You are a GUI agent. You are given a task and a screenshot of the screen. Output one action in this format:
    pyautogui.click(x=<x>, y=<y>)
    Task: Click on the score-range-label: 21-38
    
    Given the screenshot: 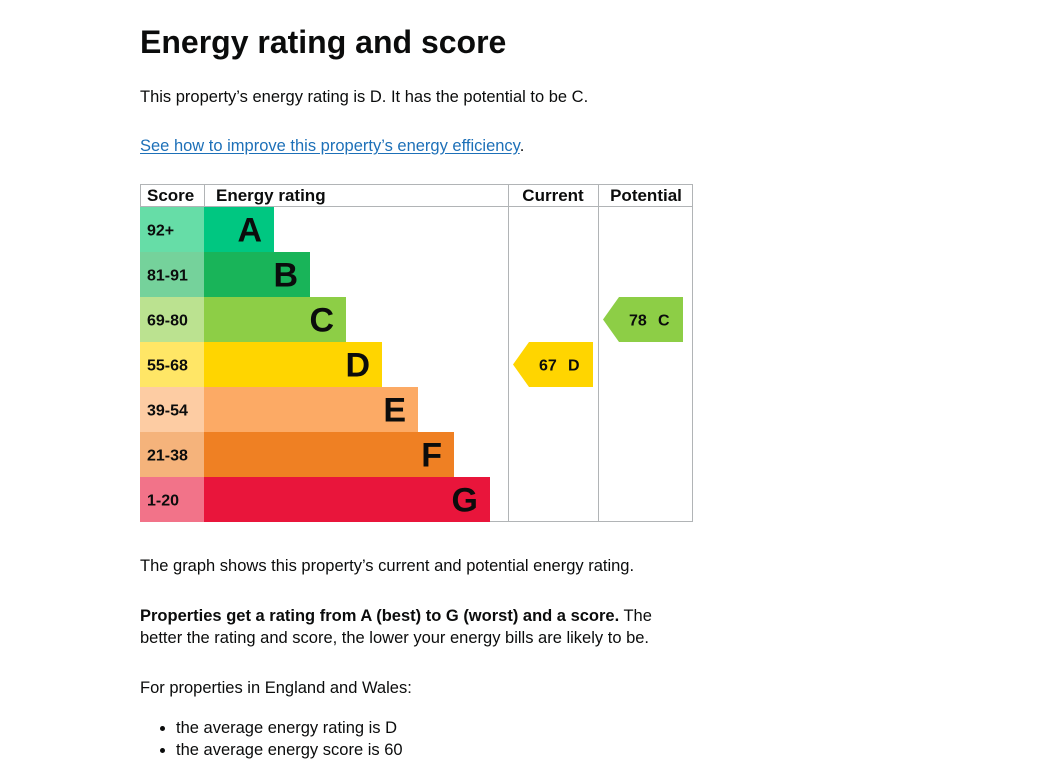 What is the action you would take?
    pyautogui.click(x=167, y=456)
    